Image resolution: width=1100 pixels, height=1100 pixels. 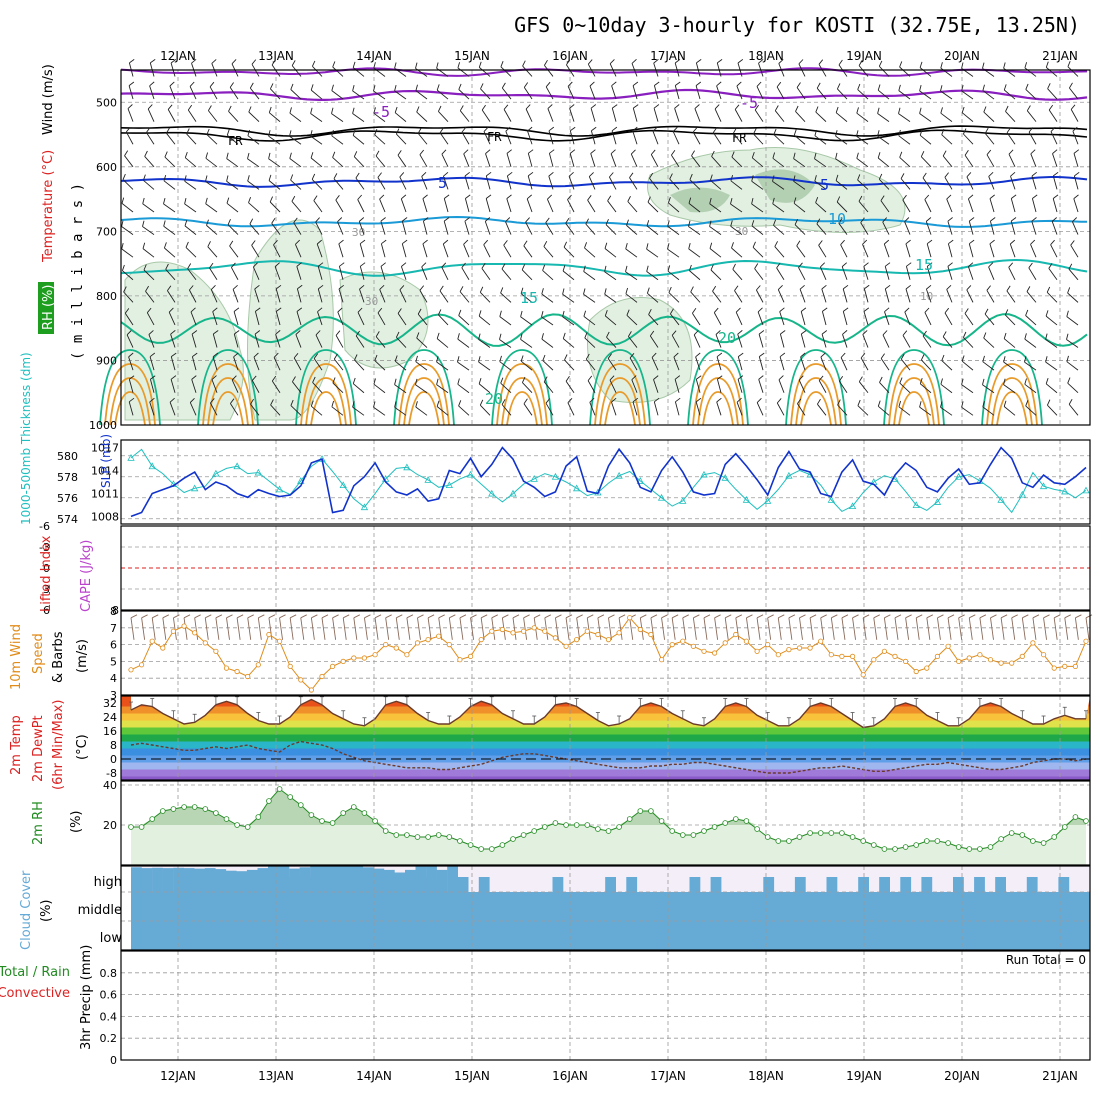 What do you see at coordinates (608, 827) in the screenshot?
I see `rh-area` at bounding box center [608, 827].